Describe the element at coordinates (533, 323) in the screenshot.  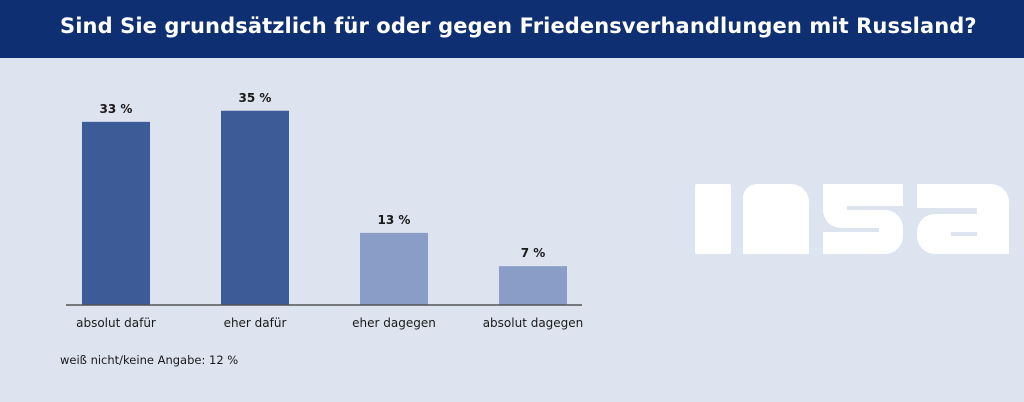
I see `category-label-3: absolut dagegen` at that location.